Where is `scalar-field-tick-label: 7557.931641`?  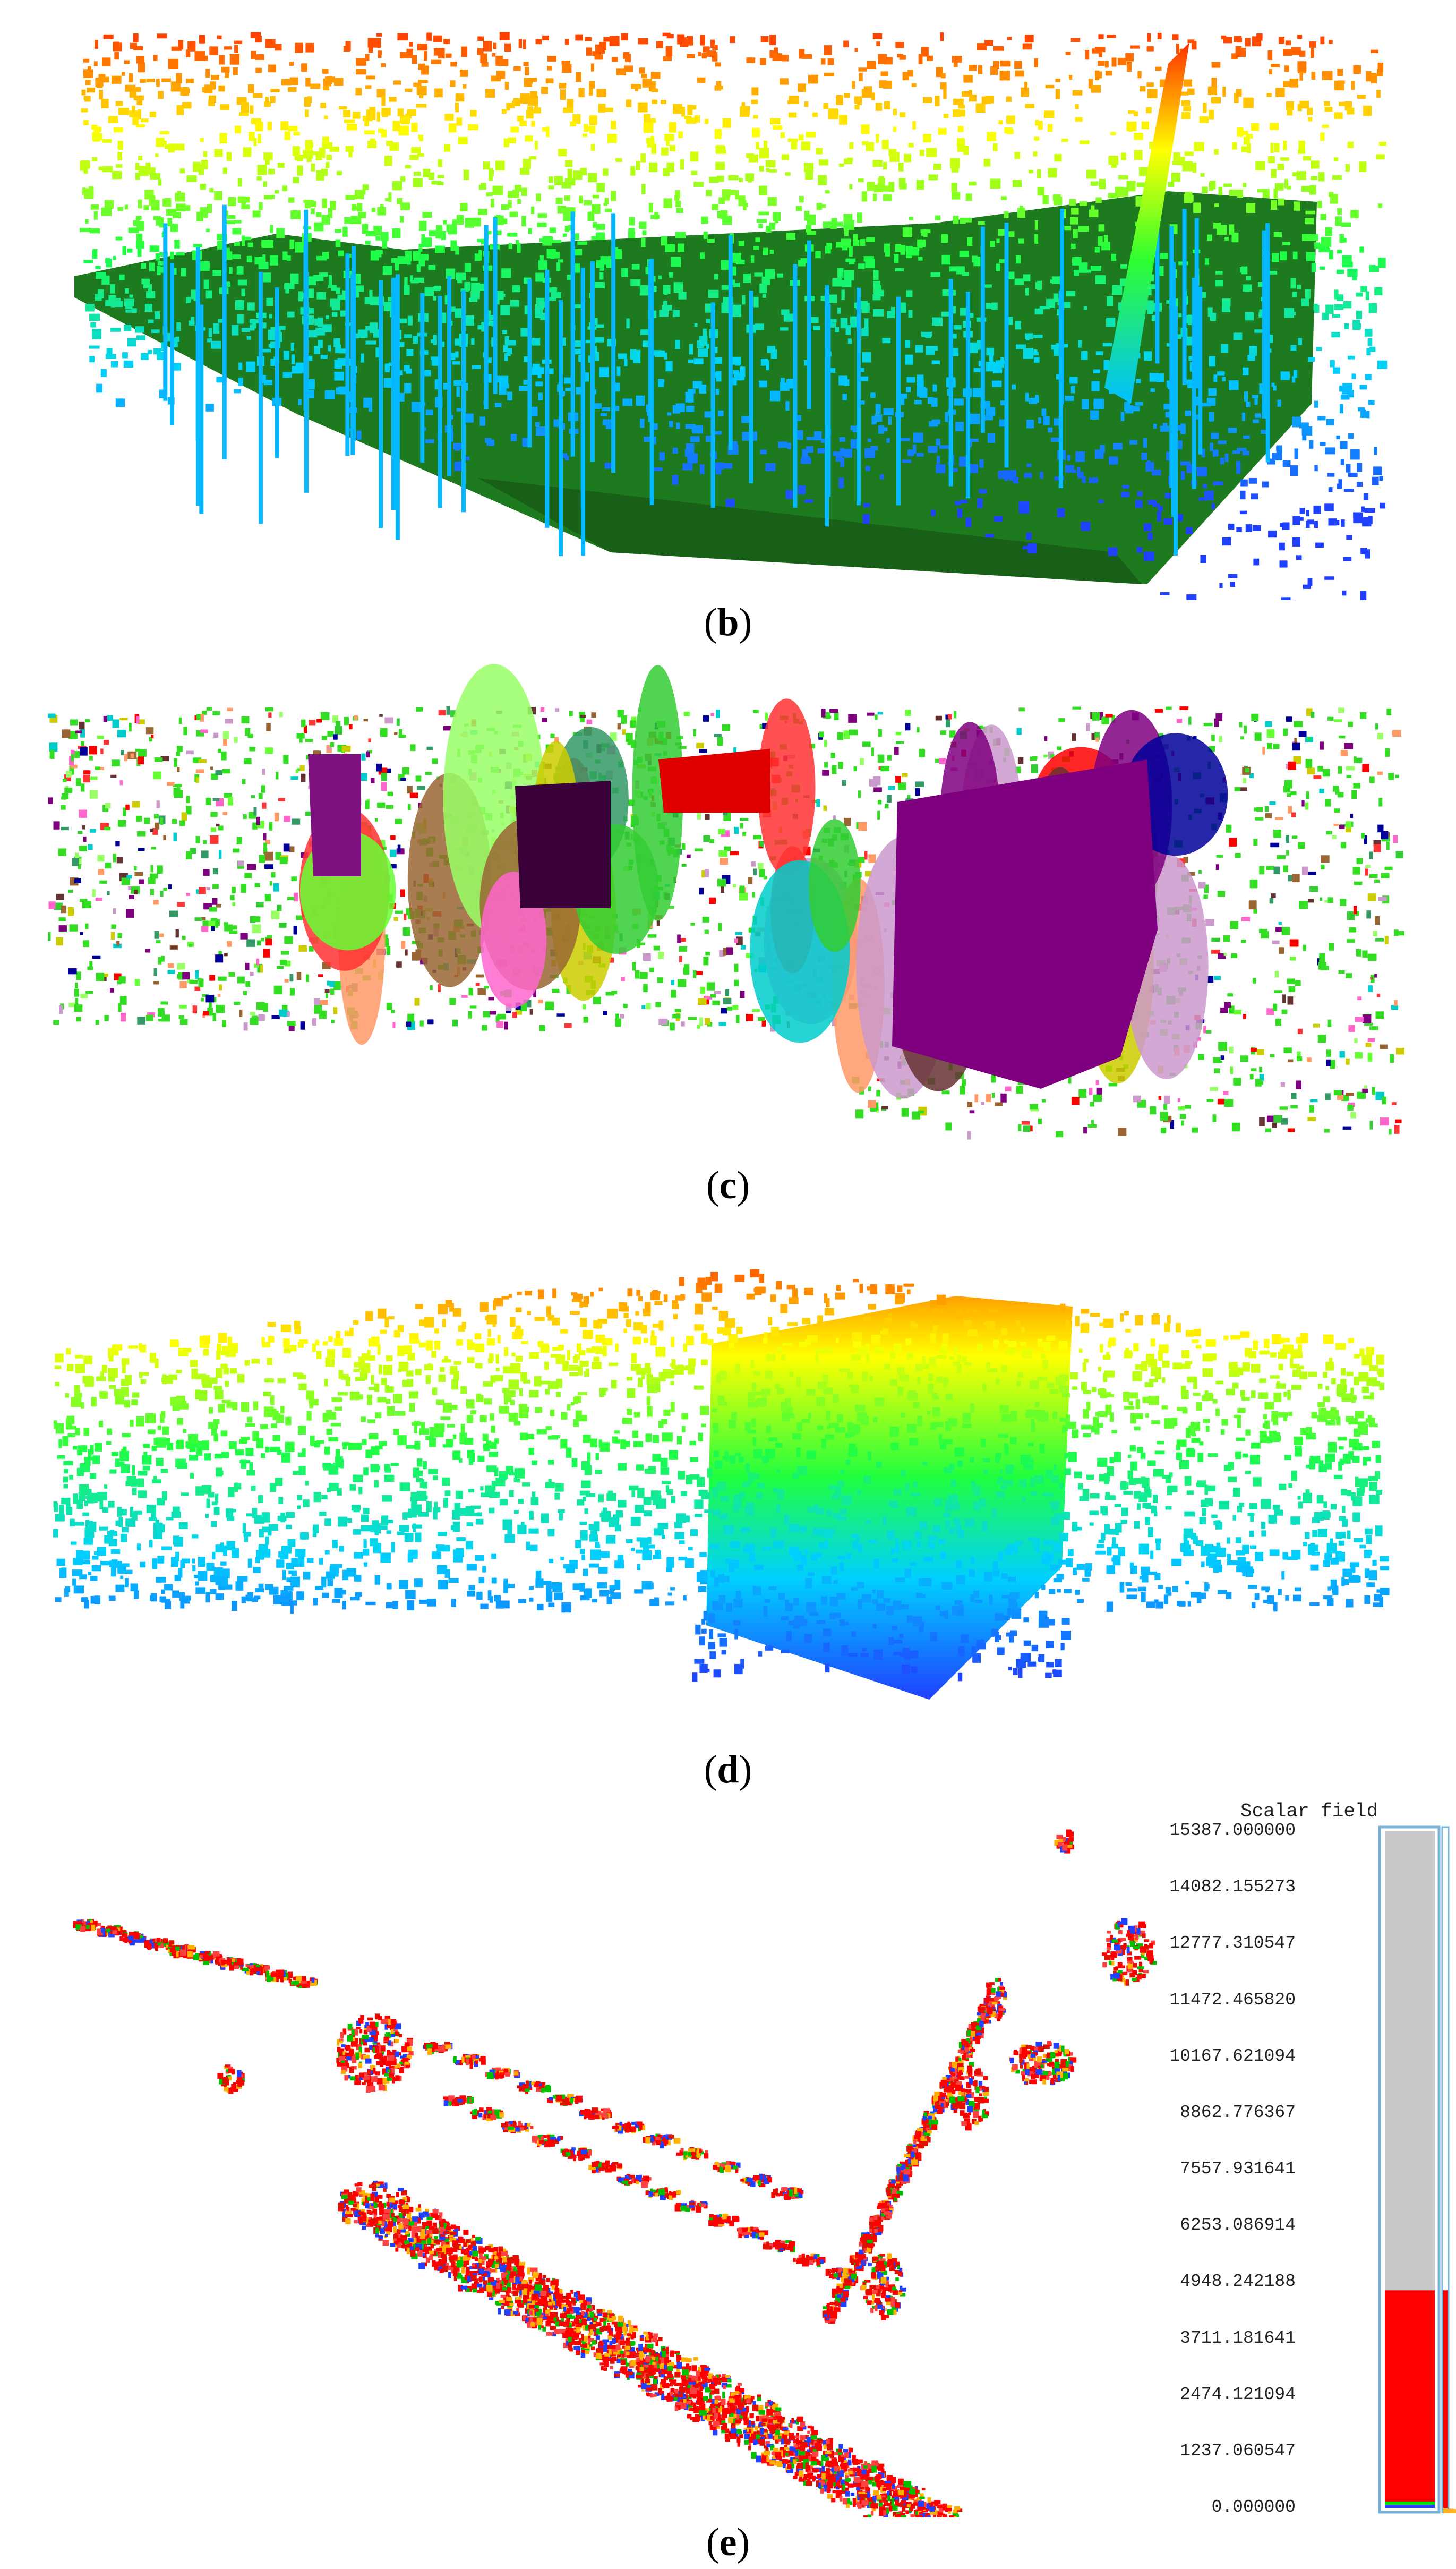 scalar-field-tick-label: 7557.931641 is located at coordinates (1238, 2169).